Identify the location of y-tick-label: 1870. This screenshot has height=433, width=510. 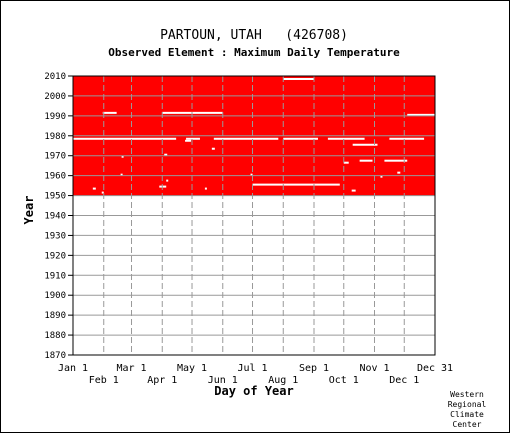
(55, 356).